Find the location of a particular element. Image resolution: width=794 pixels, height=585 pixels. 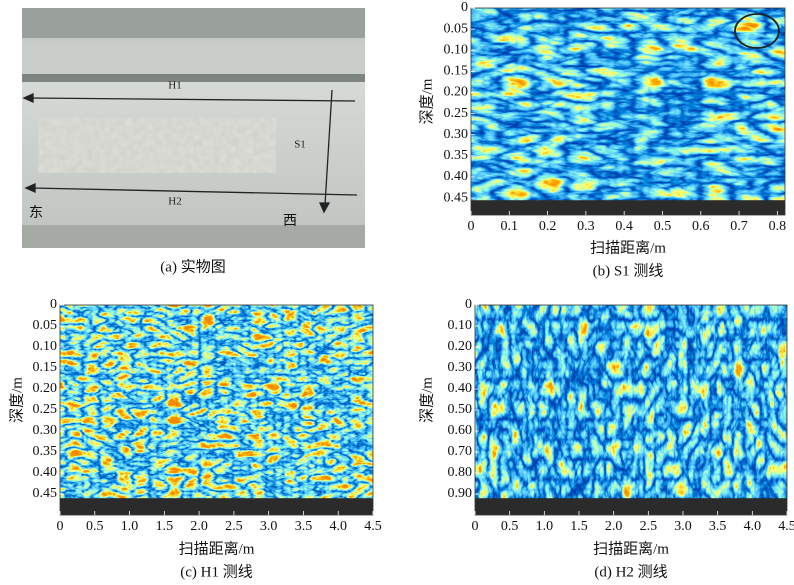

caption: (b) S1 测线 is located at coordinates (628, 270).